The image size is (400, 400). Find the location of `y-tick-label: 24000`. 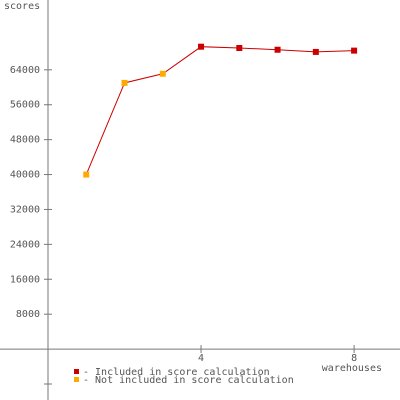

y-tick-label: 24000 is located at coordinates (25, 244).